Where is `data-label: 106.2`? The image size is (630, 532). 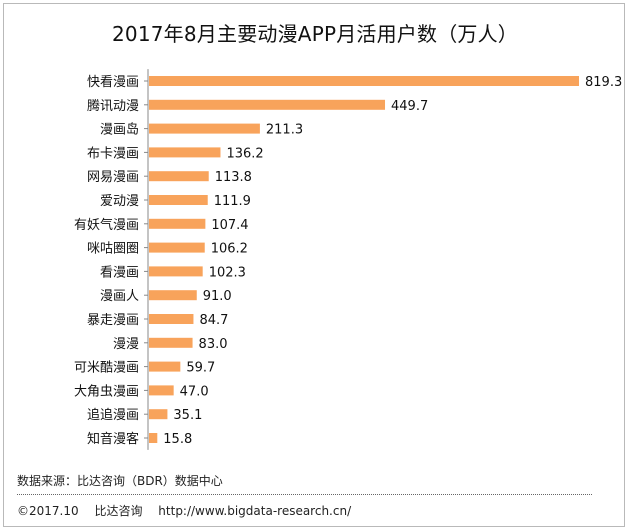 data-label: 106.2 is located at coordinates (229, 249).